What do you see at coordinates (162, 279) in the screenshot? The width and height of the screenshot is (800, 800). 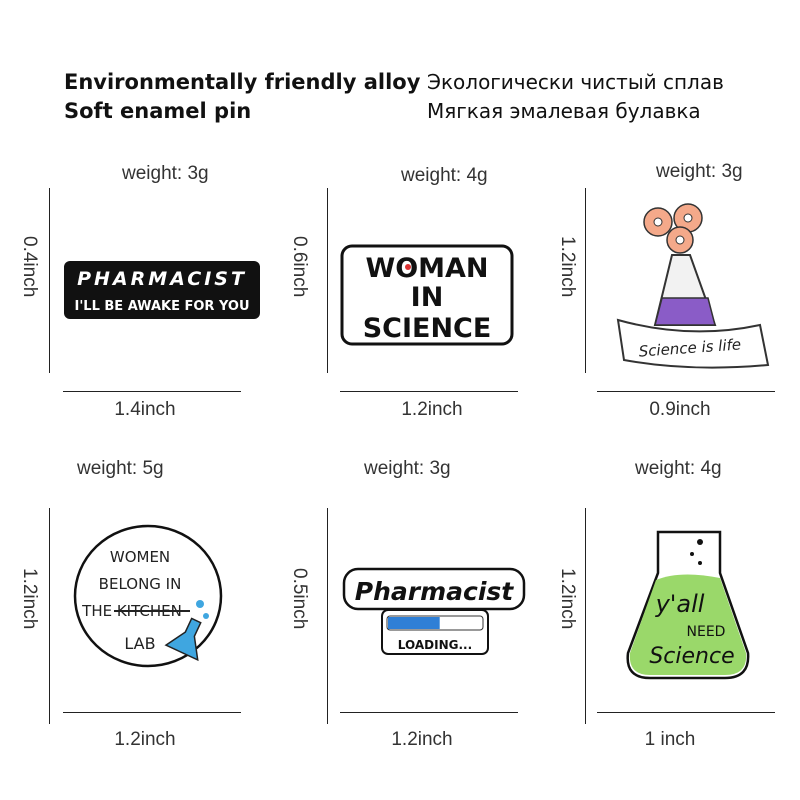 I see `pin-text: PHARMACIST` at bounding box center [162, 279].